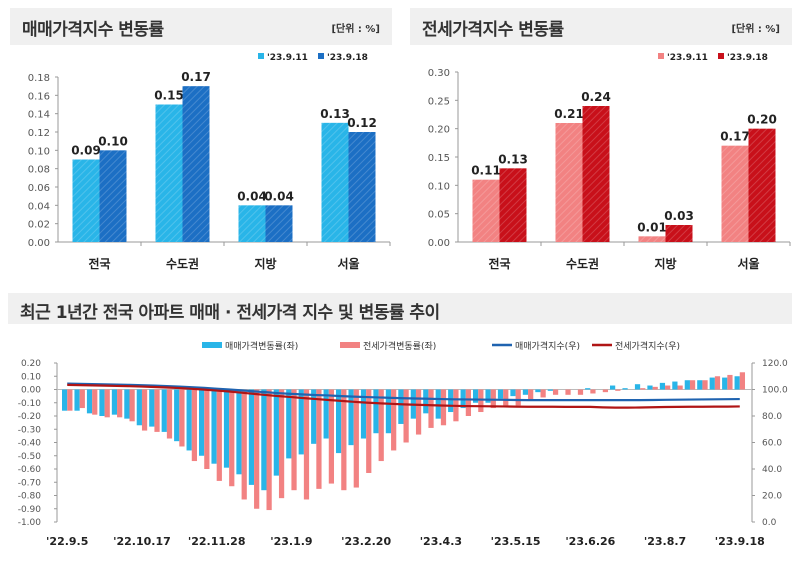 This screenshot has height=570, width=800. What do you see at coordinates (265, 263) in the screenshot?
I see `x-tick-label: 지방` at bounding box center [265, 263].